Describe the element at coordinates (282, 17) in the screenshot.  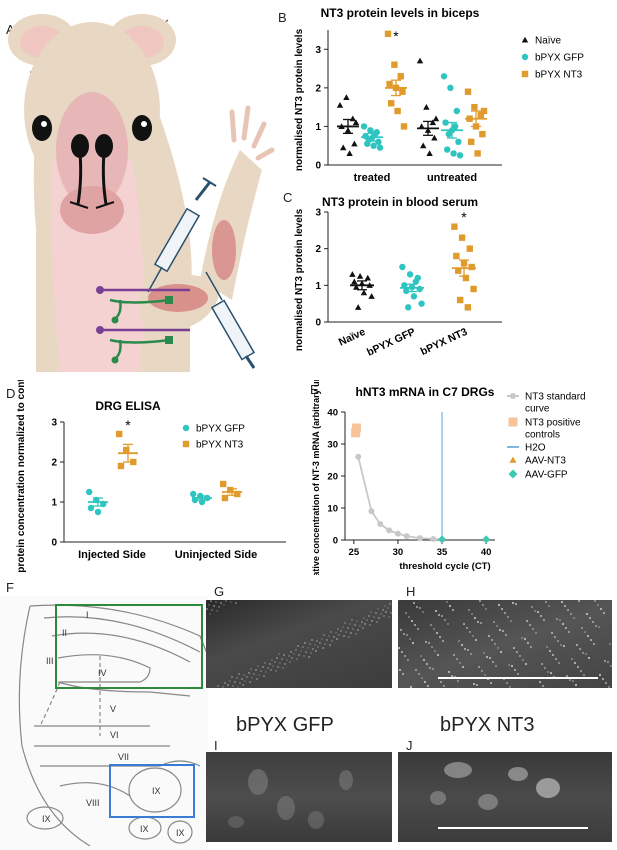
I see `panel-letter-b: B` at that location.